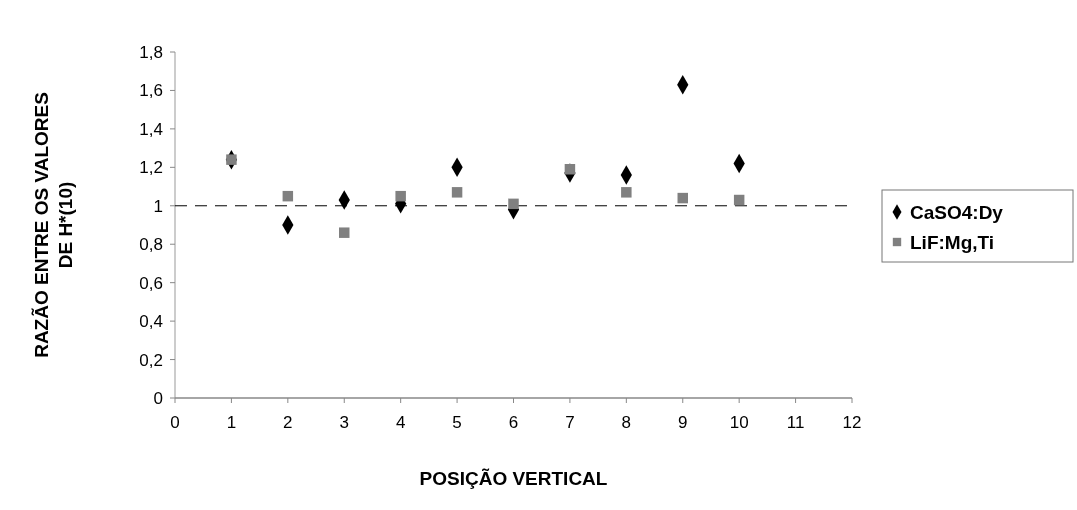 The width and height of the screenshot is (1077, 510). I want to click on y-axis-title: RAZÃO ENTRE OS VALORES DE H*(10), so click(53, 225).